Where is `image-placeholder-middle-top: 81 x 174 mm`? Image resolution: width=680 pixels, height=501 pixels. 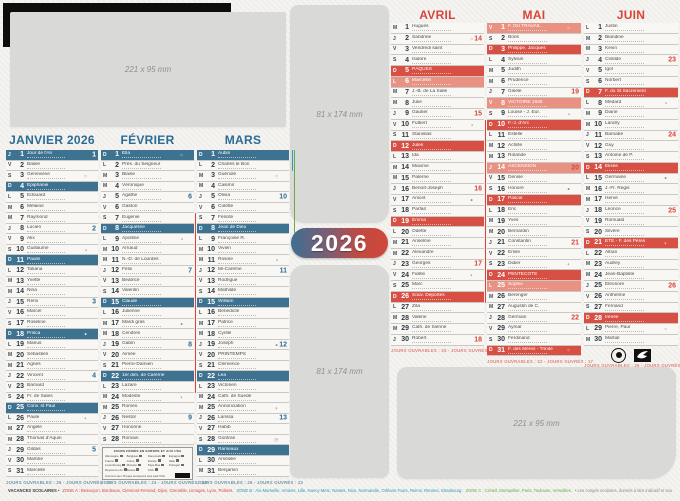 image-placeholder-middle-top: 81 x 174 mm is located at coordinates (339, 114).